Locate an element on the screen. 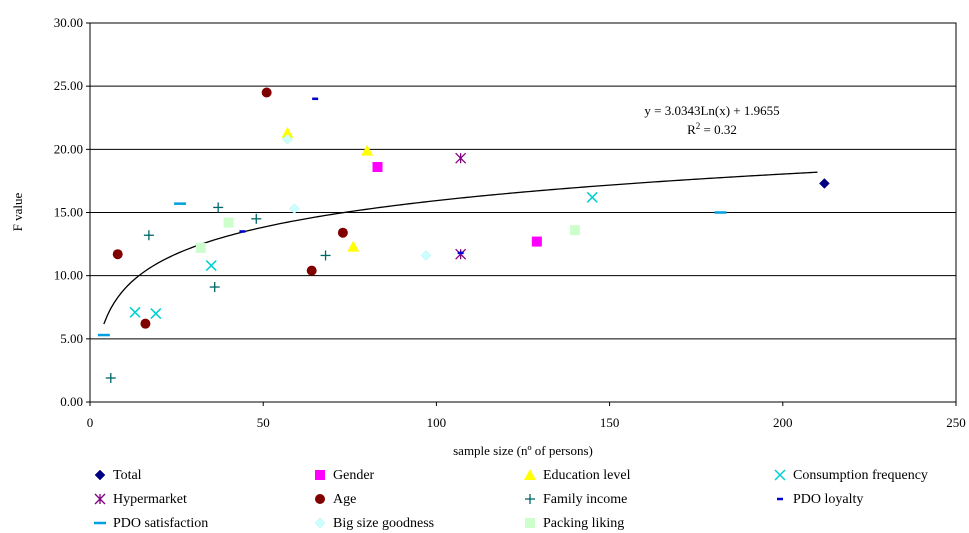  x-tick-label: 200 is located at coordinates (783, 422).